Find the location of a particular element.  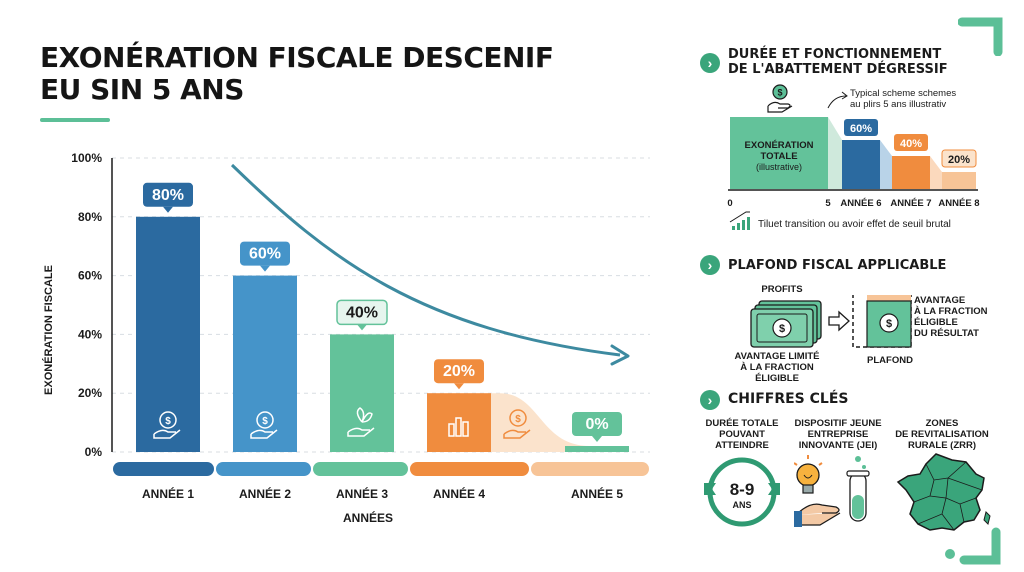

lightbulb-icon is located at coordinates (808, 474).